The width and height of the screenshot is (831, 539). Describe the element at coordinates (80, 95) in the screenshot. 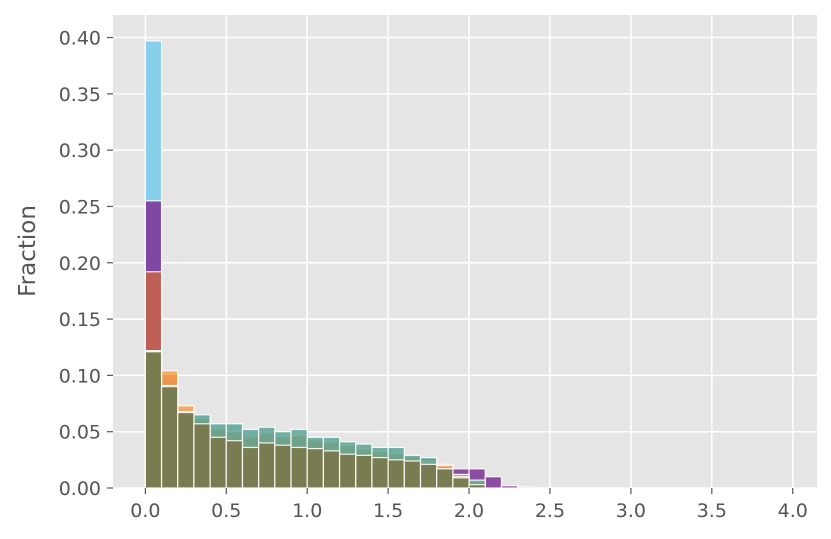

I see `y-tick-label: 0.35` at that location.